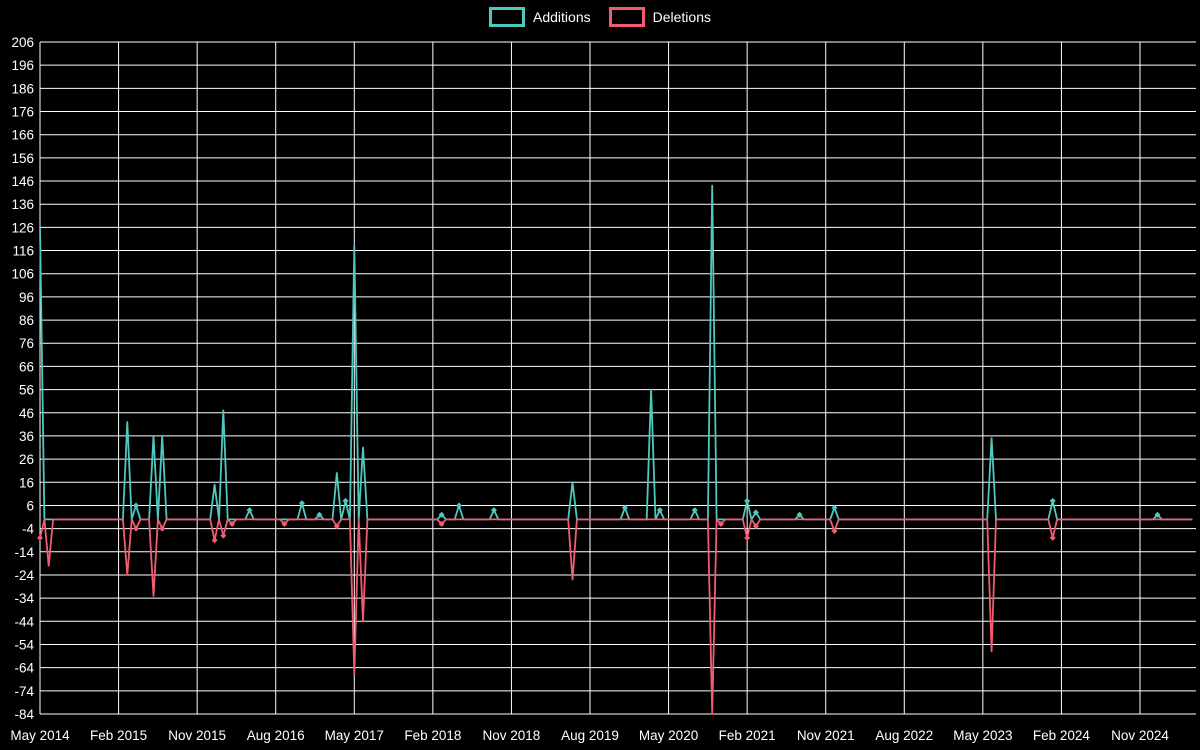 This screenshot has width=1200, height=750. Describe the element at coordinates (22, 88) in the screenshot. I see `y-tick-label: 186` at that location.